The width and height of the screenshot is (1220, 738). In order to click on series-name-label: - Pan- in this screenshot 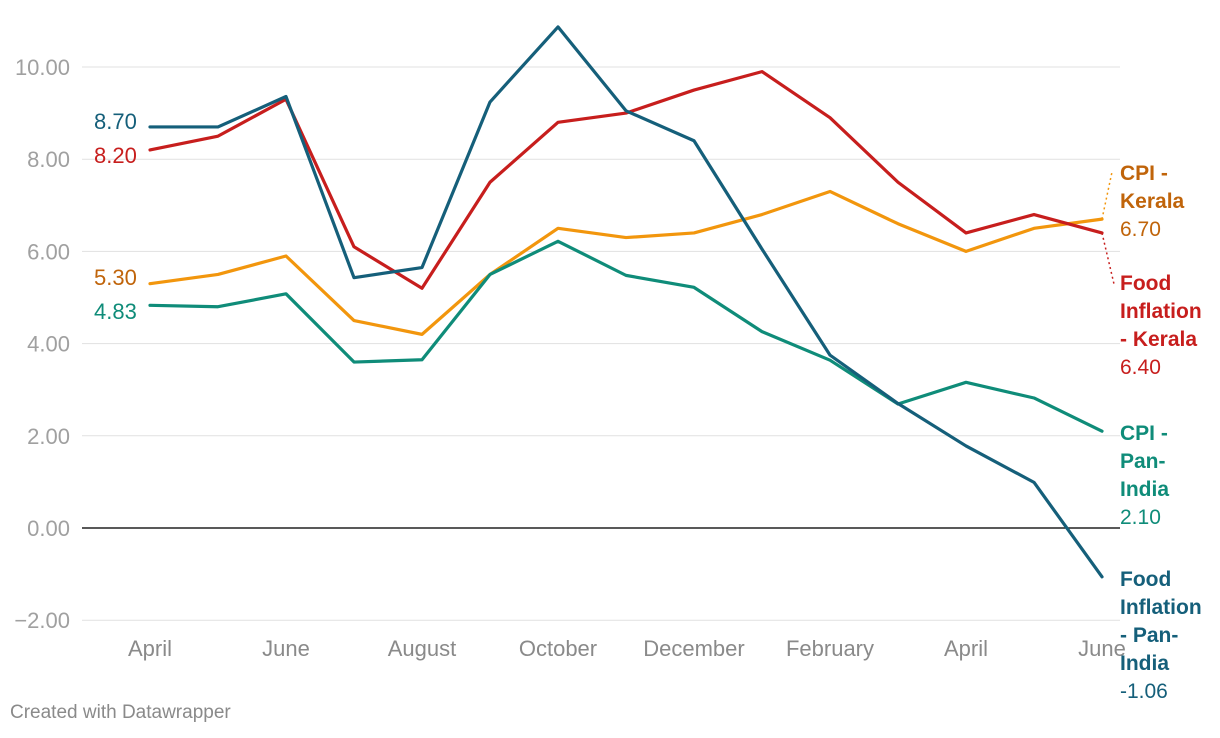, I will do `click(1149, 635)`.